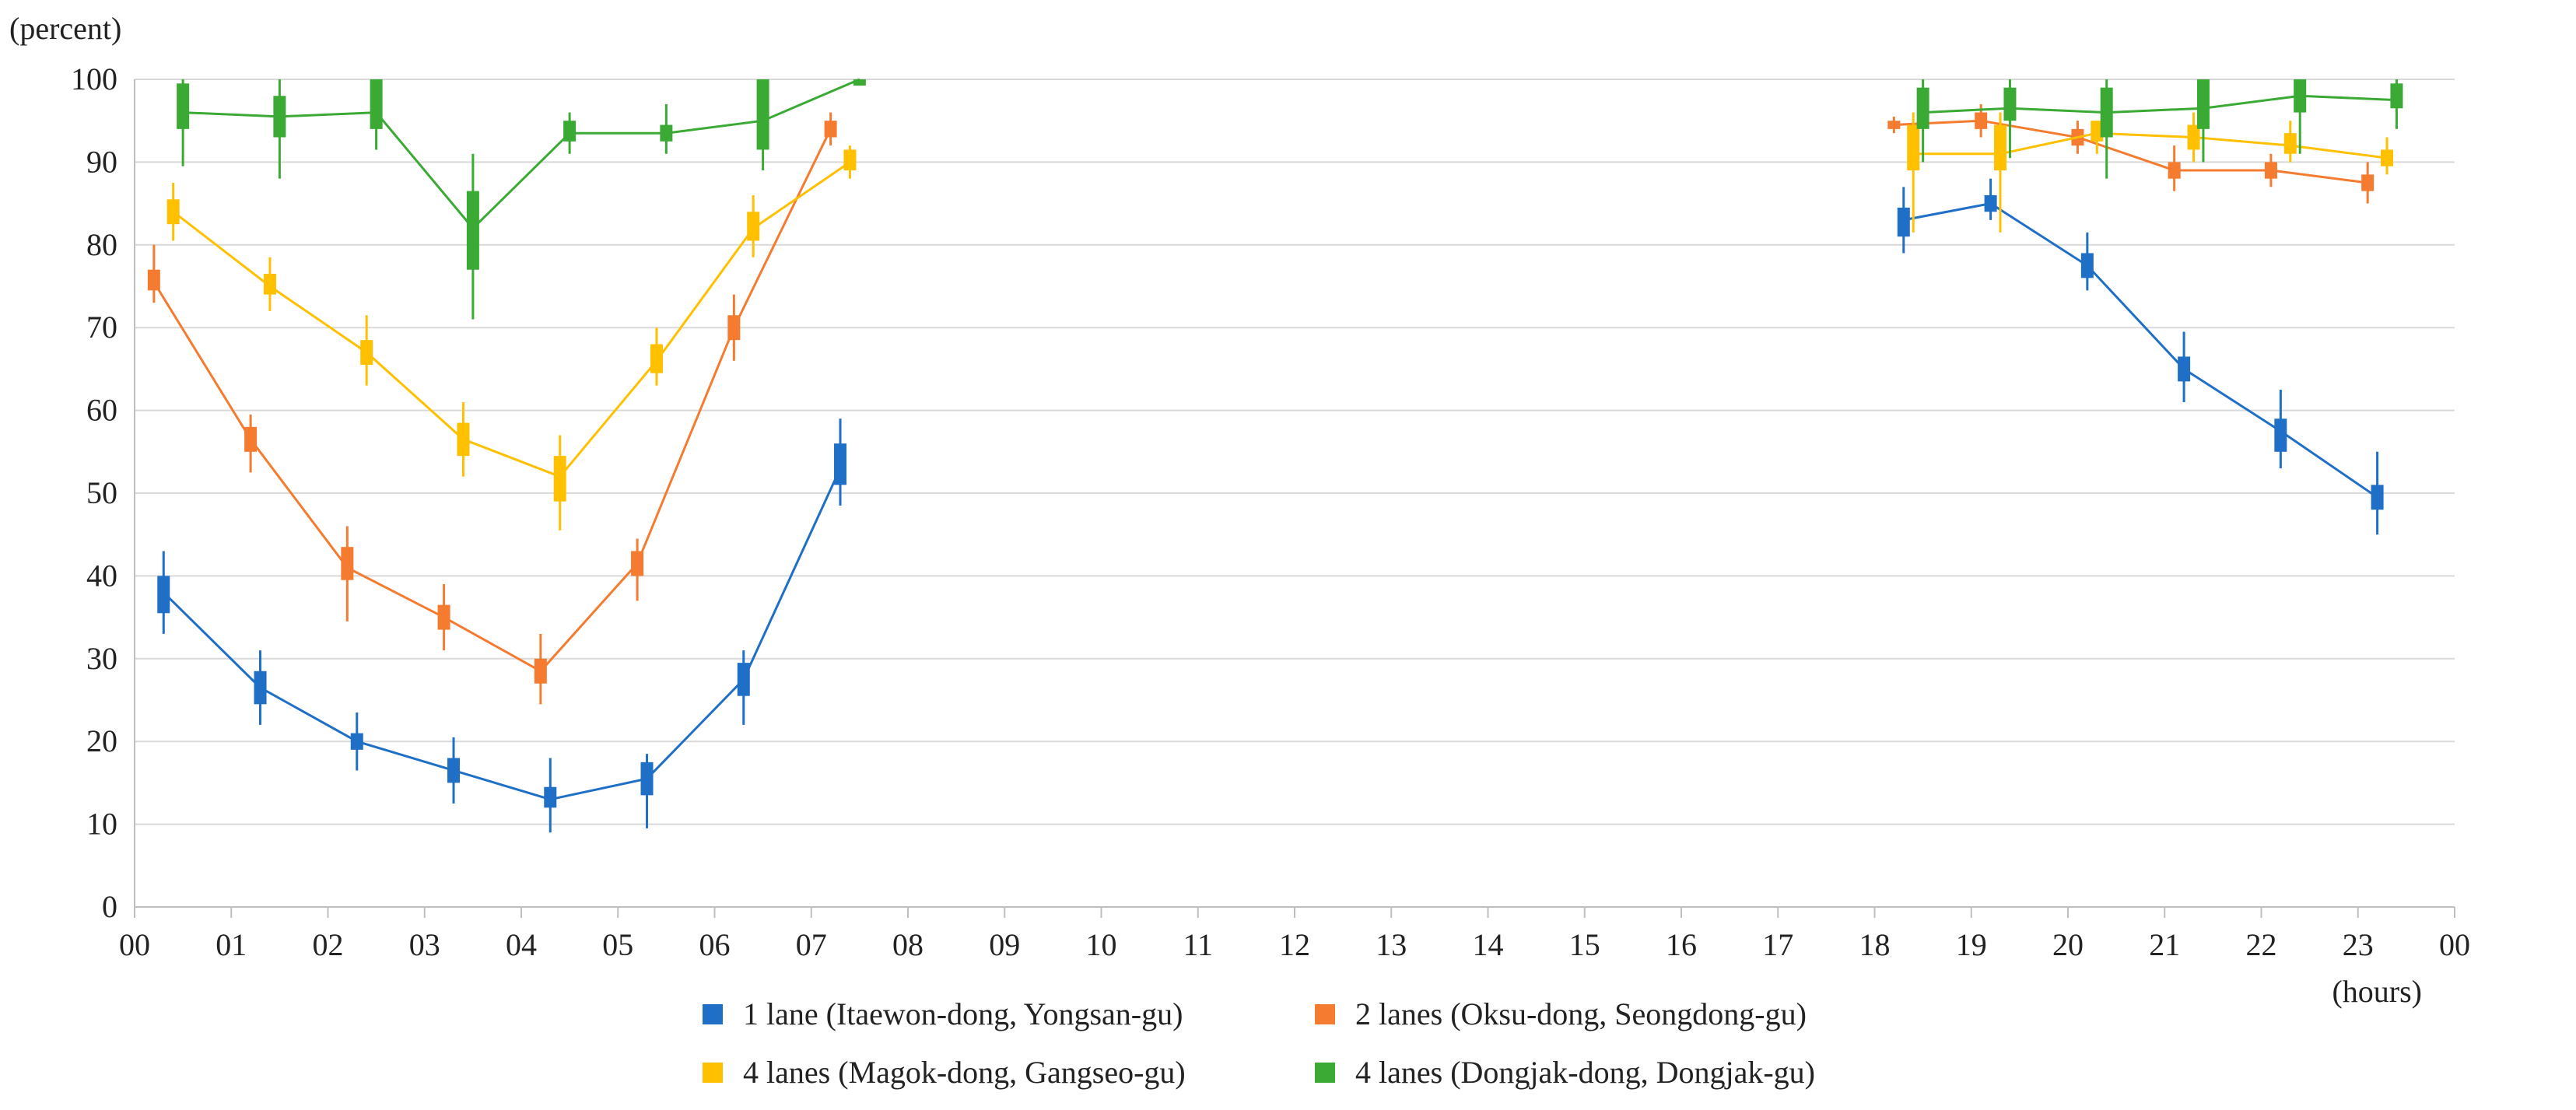 This screenshot has width=2576, height=1110. Describe the element at coordinates (65, 28) in the screenshot. I see `y-axis-unit-label: (percent)` at that location.